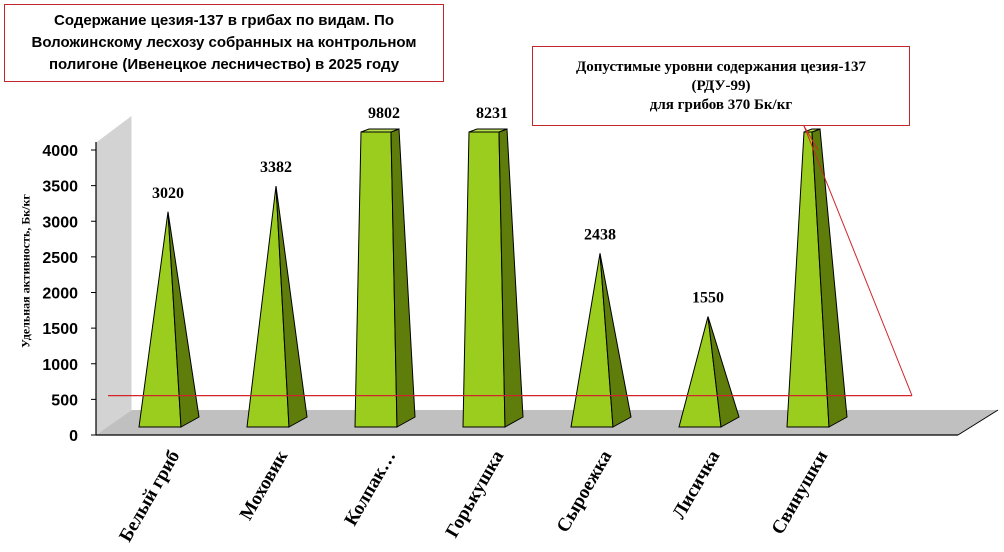  Describe the element at coordinates (60, 365) in the screenshot. I see `y-tick-label: 1000` at that location.